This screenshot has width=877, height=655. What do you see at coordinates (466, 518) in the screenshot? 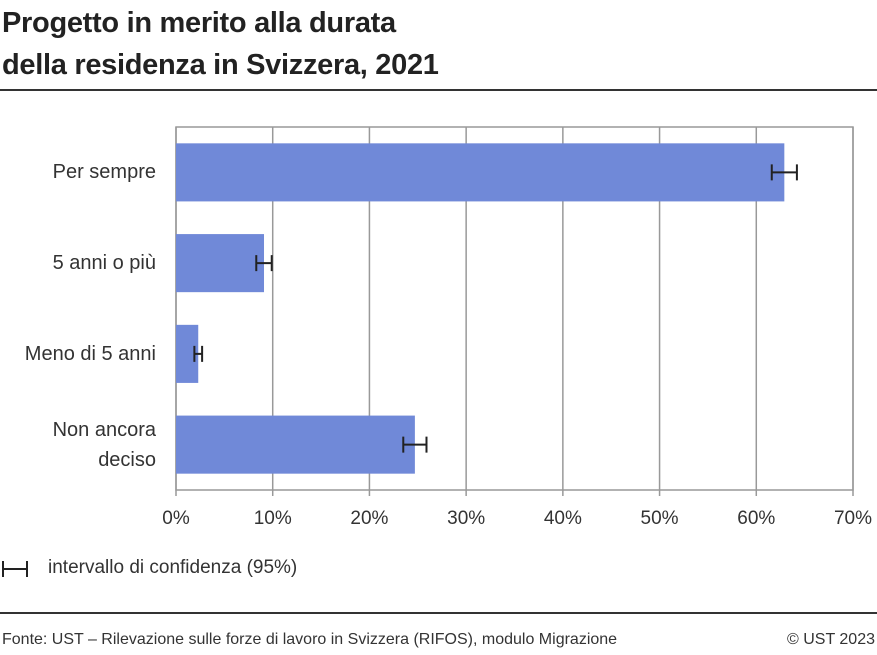
I see `x-tick-label: 30%` at bounding box center [466, 518].